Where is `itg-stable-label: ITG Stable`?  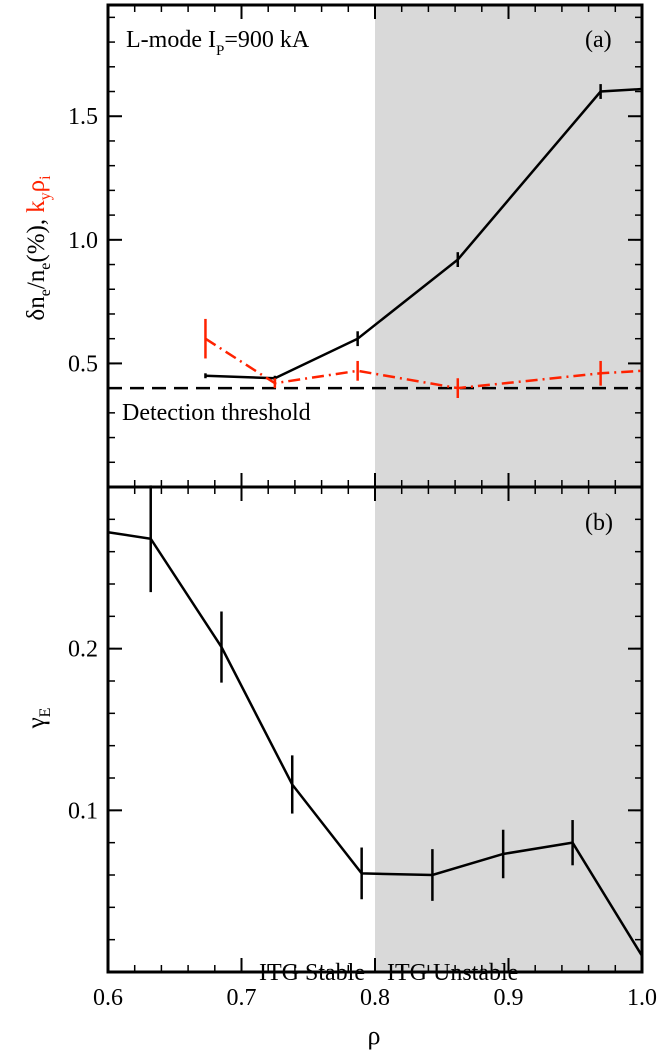 itg-stable-label: ITG Stable is located at coordinates (312, 973).